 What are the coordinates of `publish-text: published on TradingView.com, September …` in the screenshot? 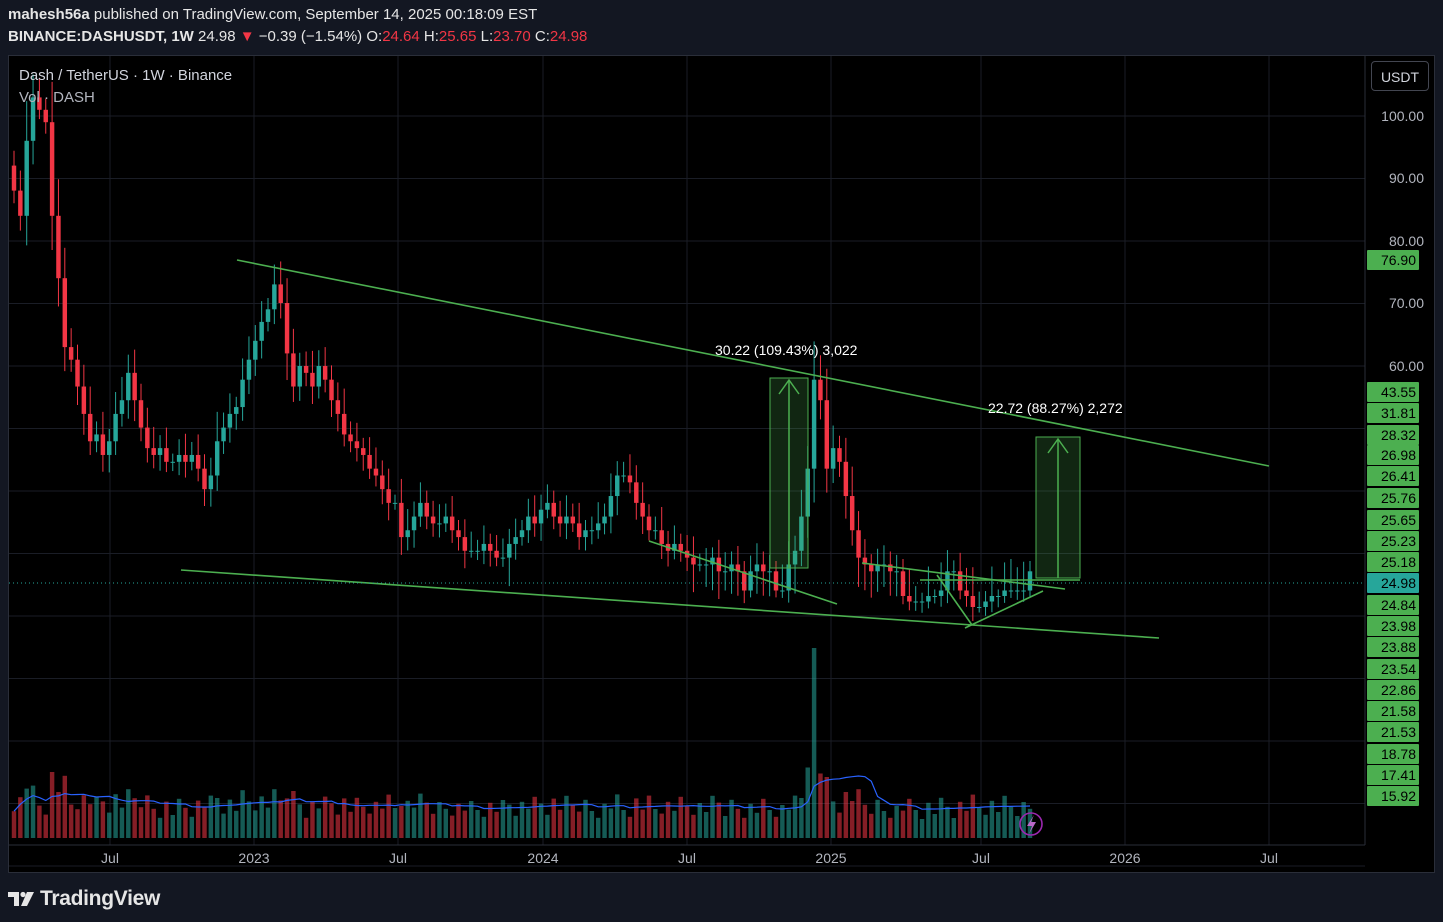 It's located at (313, 14).